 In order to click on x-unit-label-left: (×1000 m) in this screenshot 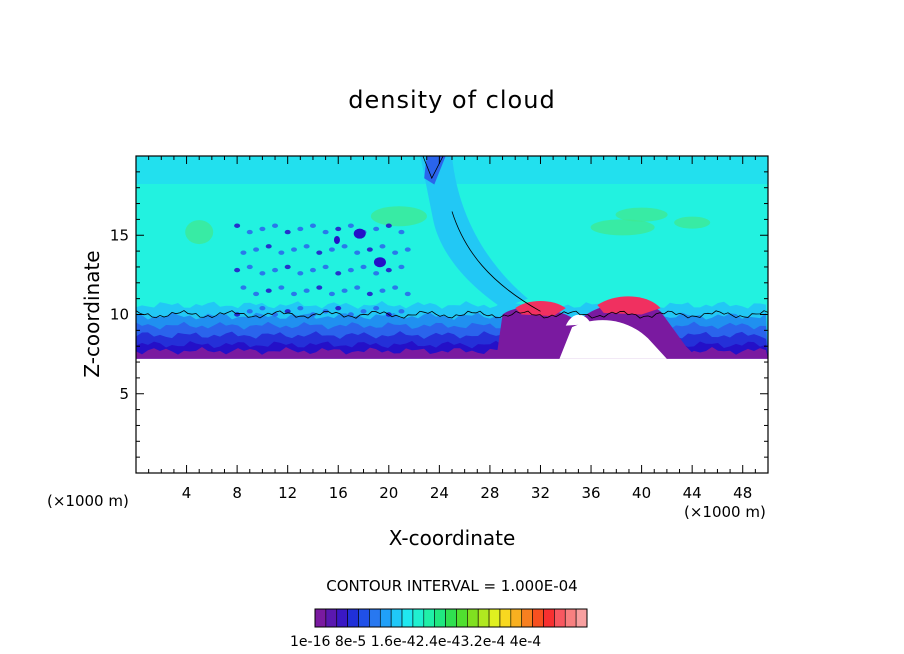, I will do `click(88, 501)`.